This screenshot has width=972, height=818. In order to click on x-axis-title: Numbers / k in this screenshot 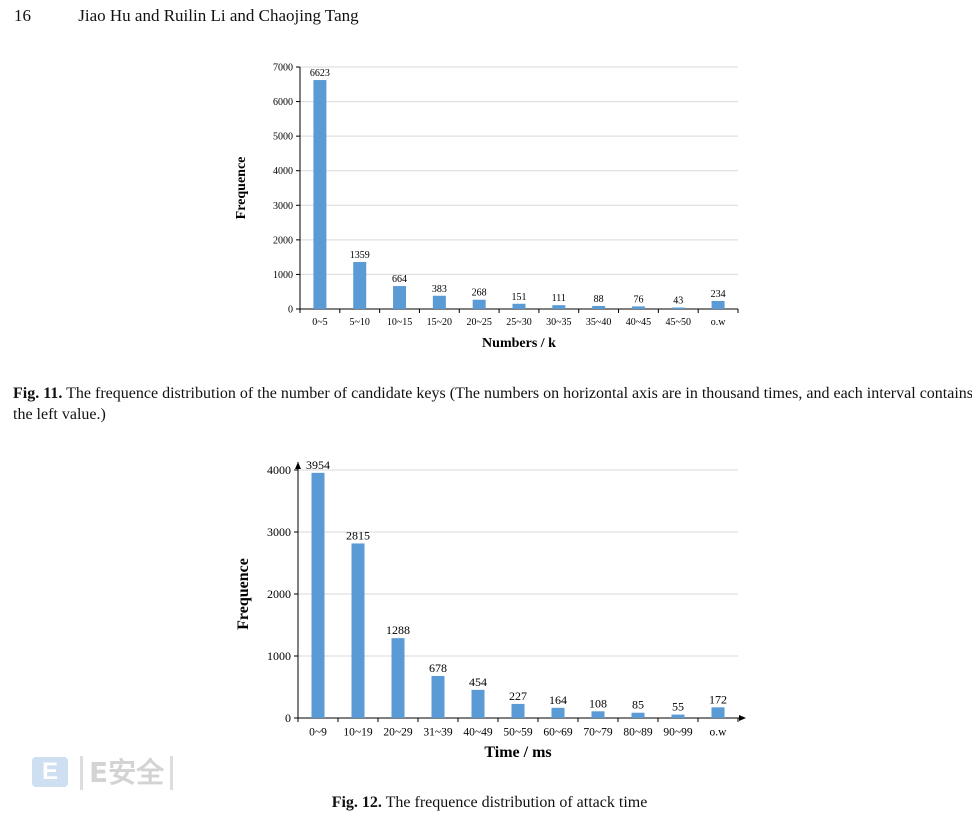, I will do `click(519, 343)`.